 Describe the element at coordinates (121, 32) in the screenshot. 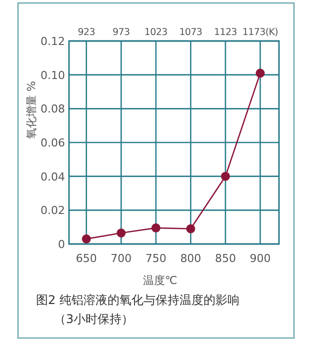

I see `x2-tick-label: 973` at that location.